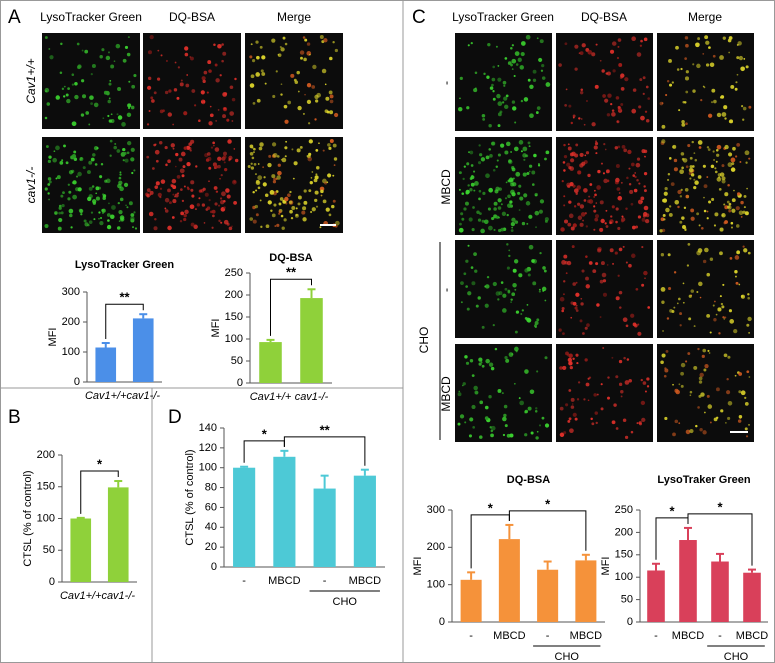 This screenshot has width=775, height=663. I want to click on y-tick-label: 200, so click(71, 322).